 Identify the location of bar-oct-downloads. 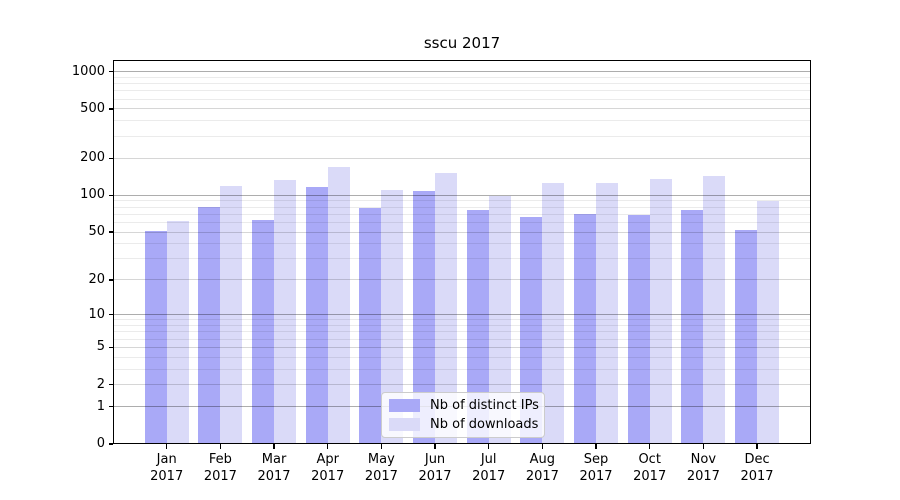
(660, 311).